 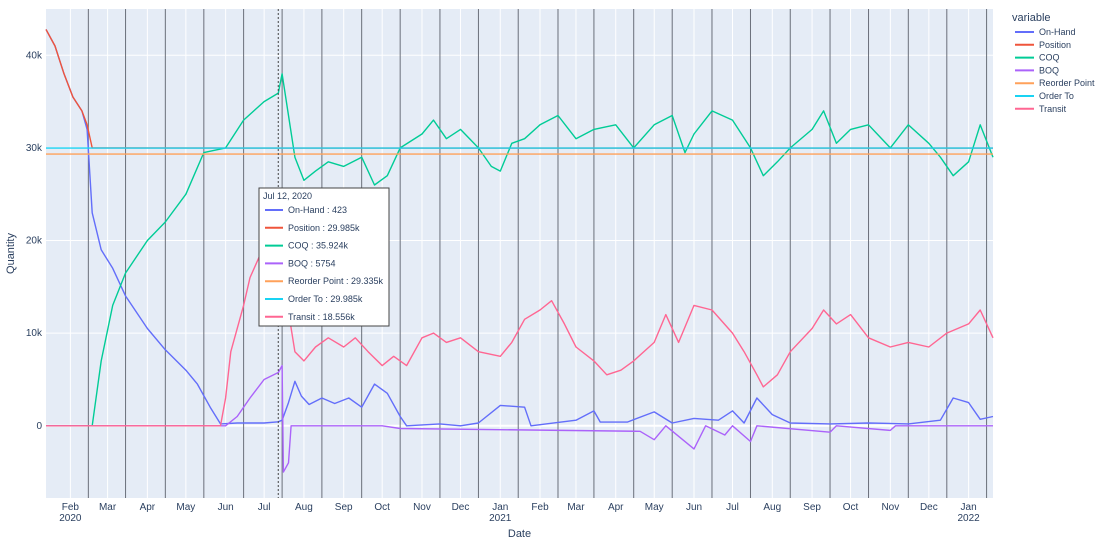 What do you see at coordinates (324, 228) in the screenshot?
I see `tooltip-row-label: Position : 29.985k` at bounding box center [324, 228].